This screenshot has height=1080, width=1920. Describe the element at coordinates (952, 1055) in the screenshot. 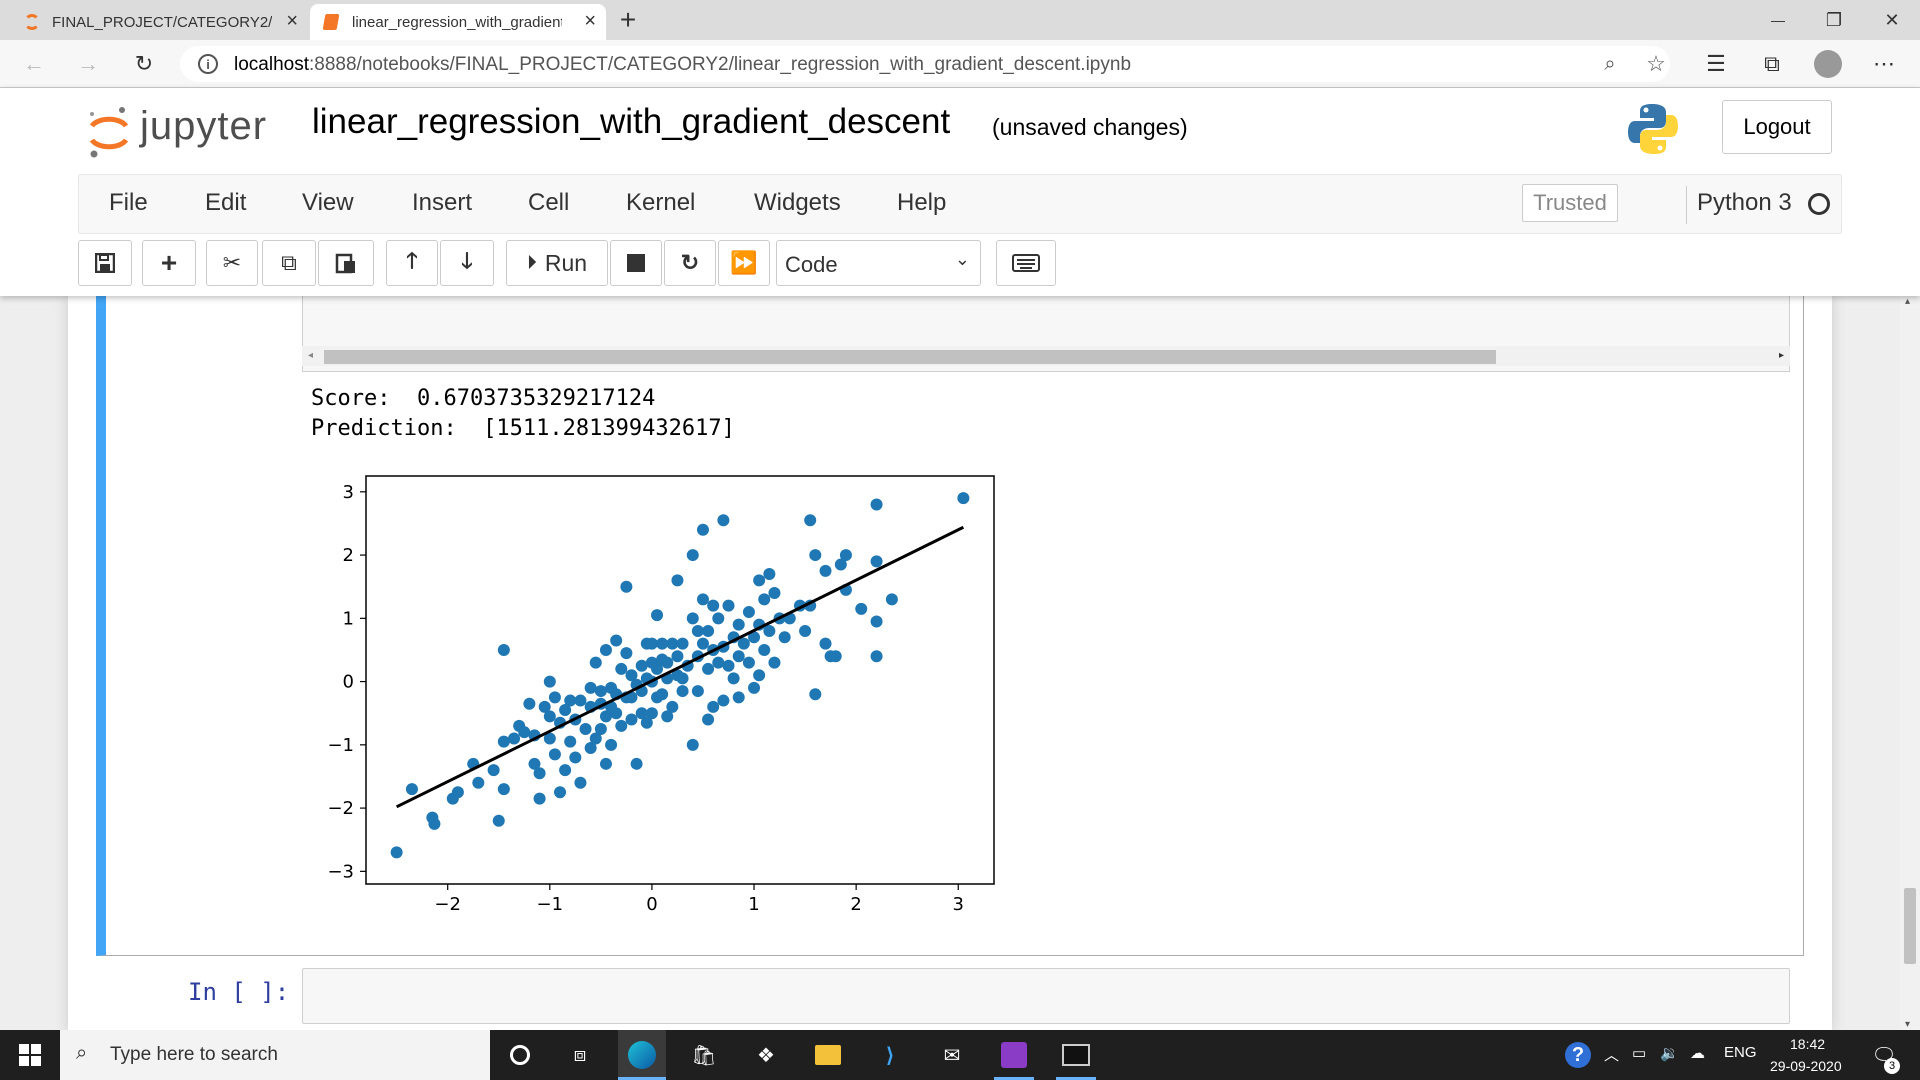

I see `mail-icon: ✉` at that location.